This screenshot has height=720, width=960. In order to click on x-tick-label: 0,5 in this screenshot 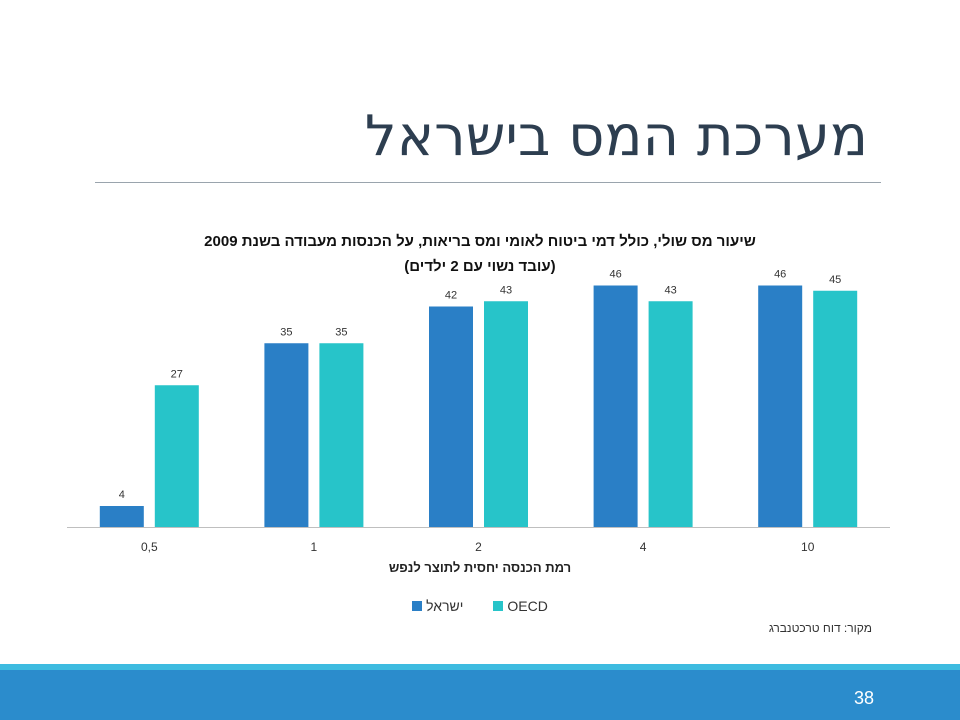, I will do `click(149, 547)`.